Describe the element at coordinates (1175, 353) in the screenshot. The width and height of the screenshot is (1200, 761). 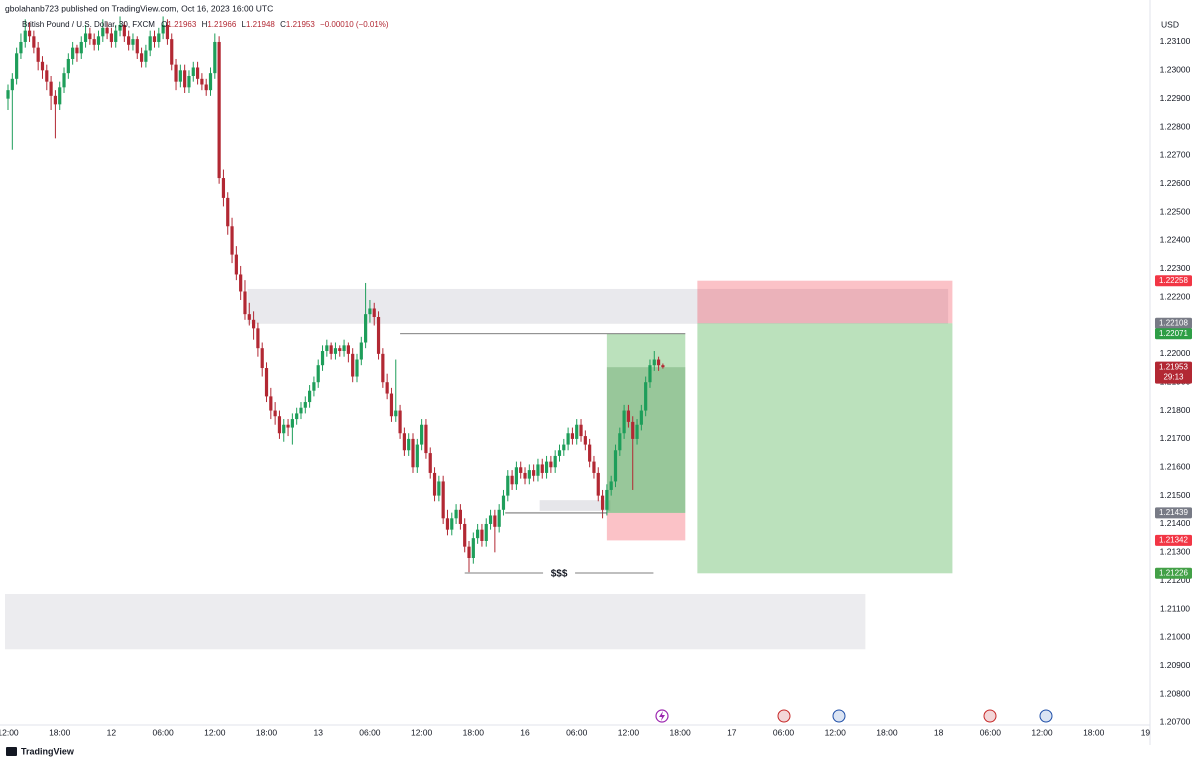
I see `y-tick-label: 1.22000` at that location.